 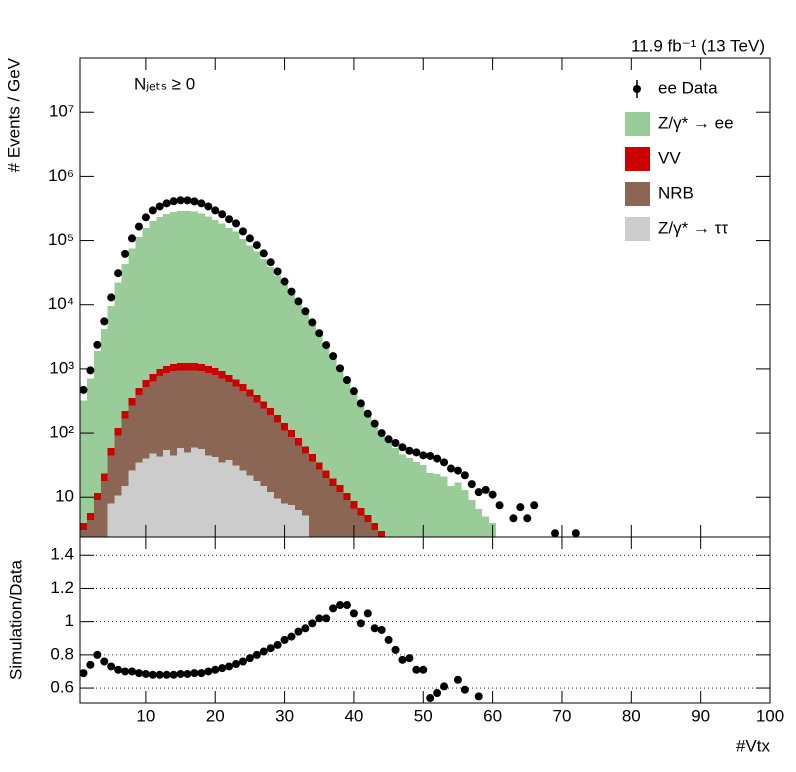 What do you see at coordinates (693, 227) in the screenshot?
I see `legend-label: Z/γ* → ττ` at bounding box center [693, 227].